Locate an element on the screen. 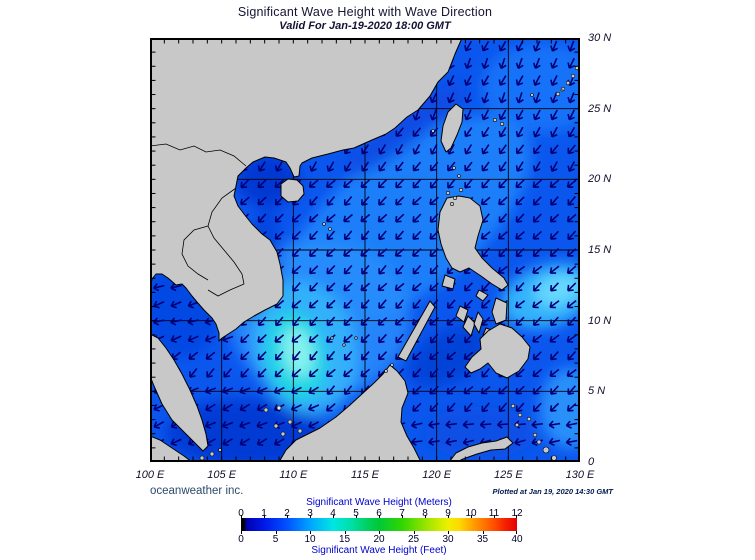 This screenshot has height=560, width=755. colorbar-feet-value: 25 is located at coordinates (413, 539).